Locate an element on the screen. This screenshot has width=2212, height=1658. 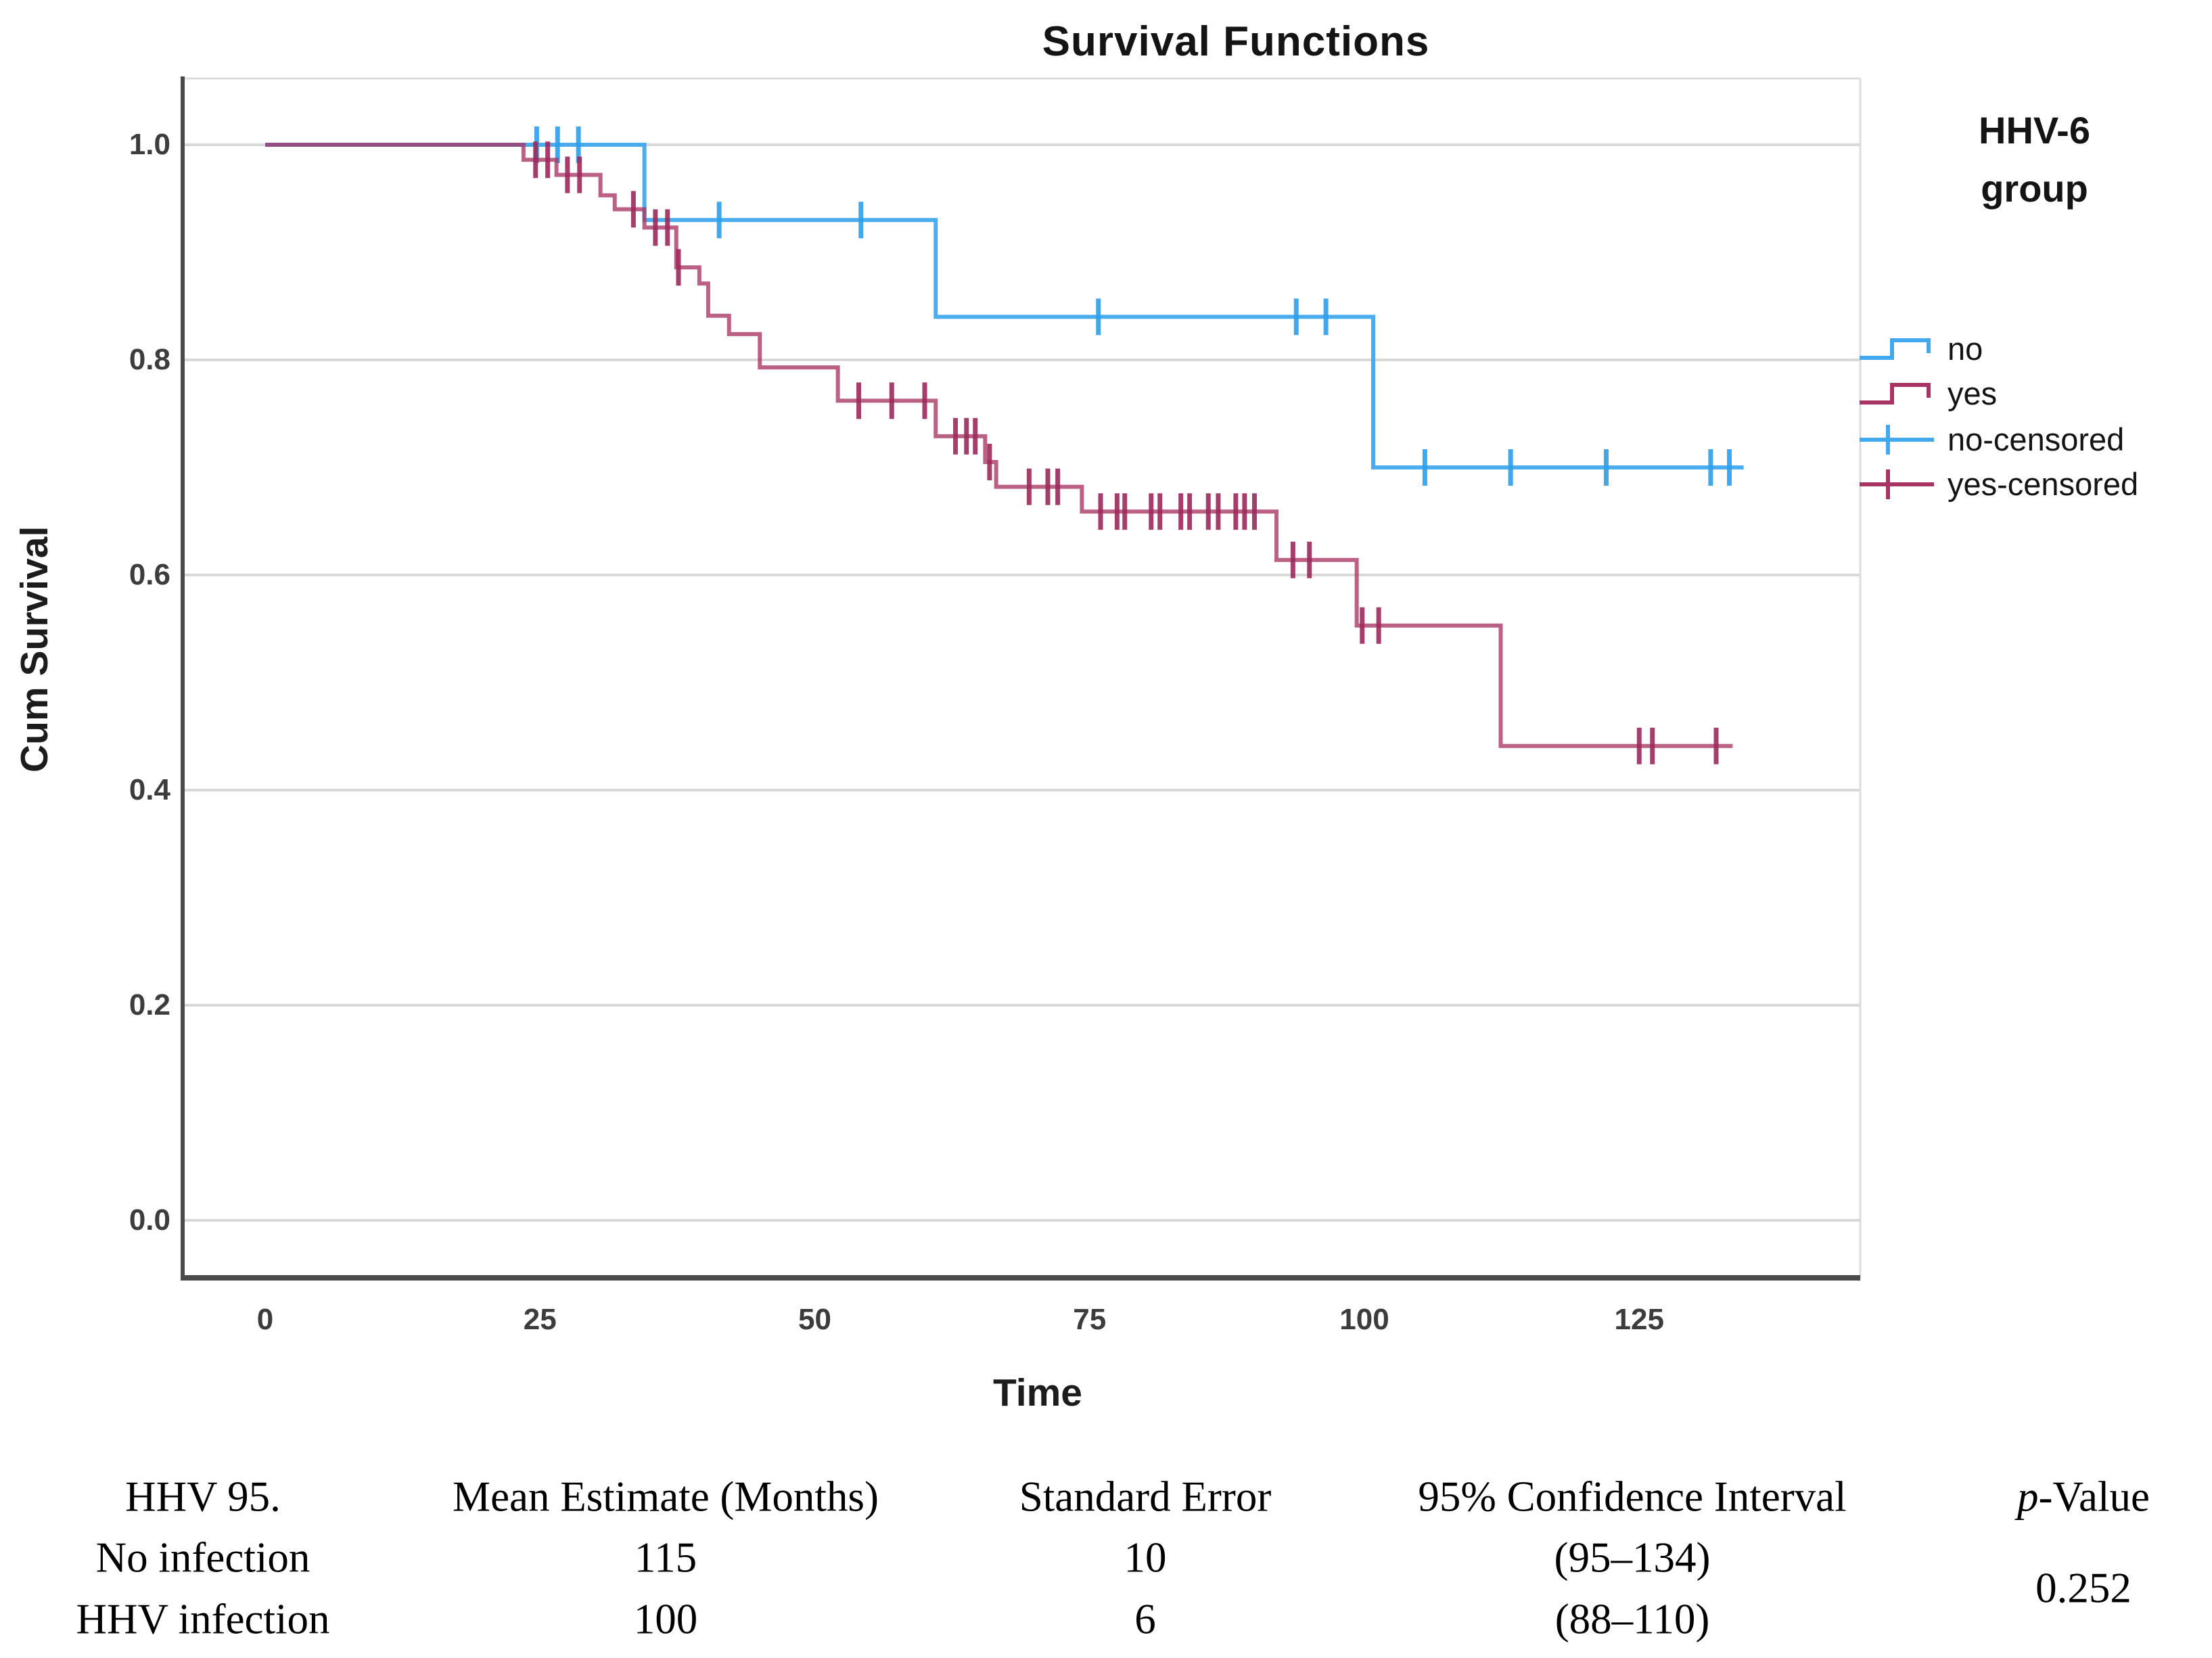
censored-plus-icon-no is located at coordinates (1897, 440).